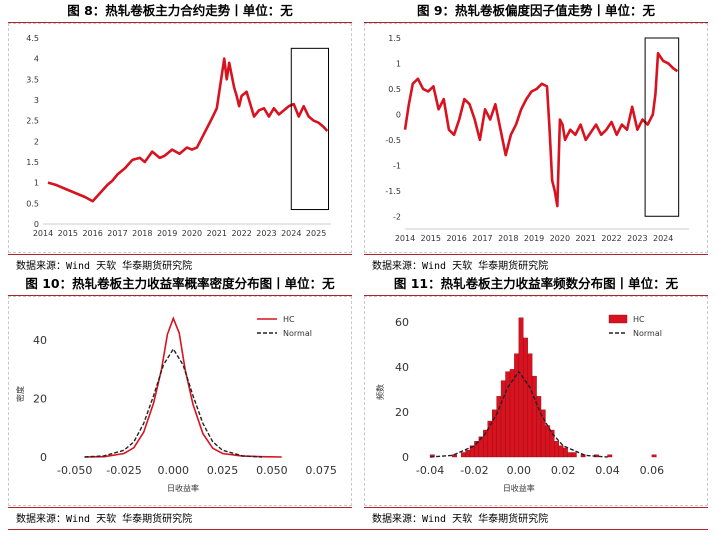  Describe the element at coordinates (397, 165) in the screenshot. I see `y-tick-label: -1` at that location.